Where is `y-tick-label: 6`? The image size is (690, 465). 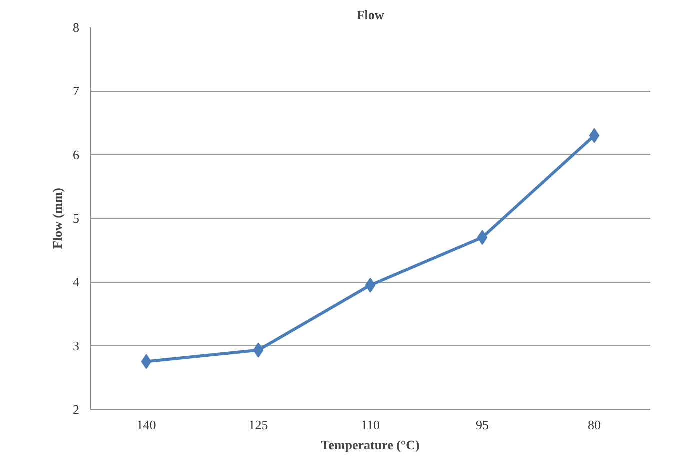
y-tick-label: 6 is located at coordinates (76, 154).